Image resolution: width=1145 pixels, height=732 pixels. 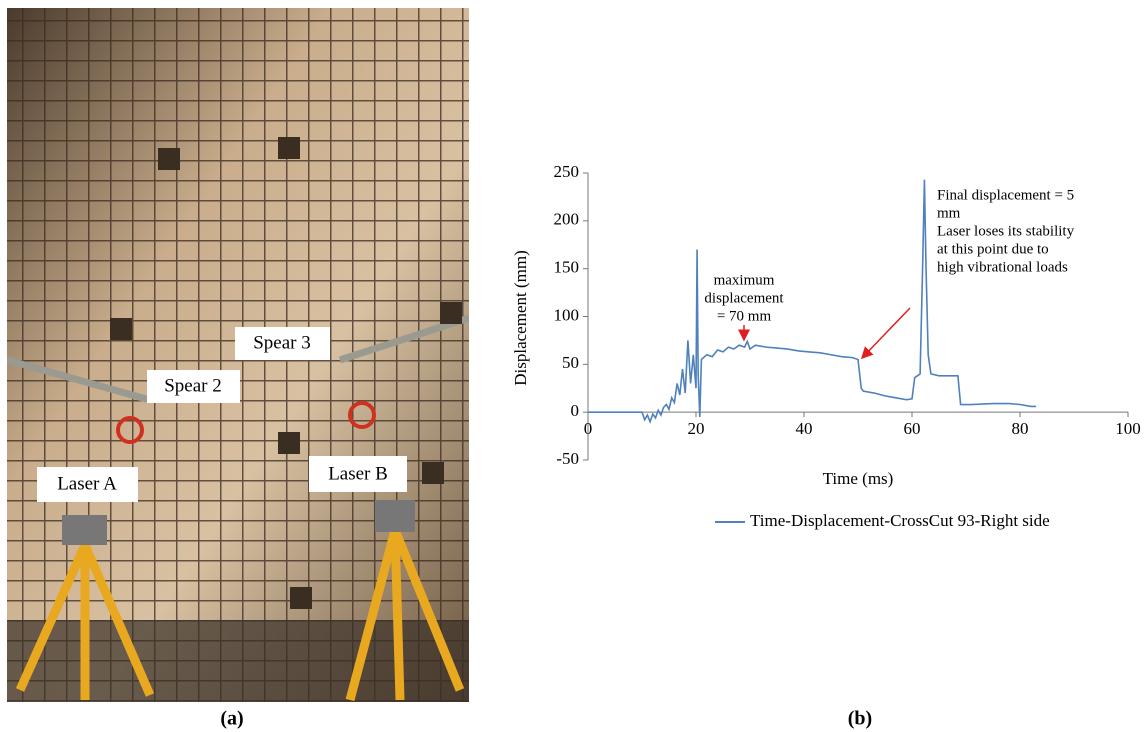 What do you see at coordinates (567, 171) in the screenshot?
I see `y-tick-label: 250` at bounding box center [567, 171].